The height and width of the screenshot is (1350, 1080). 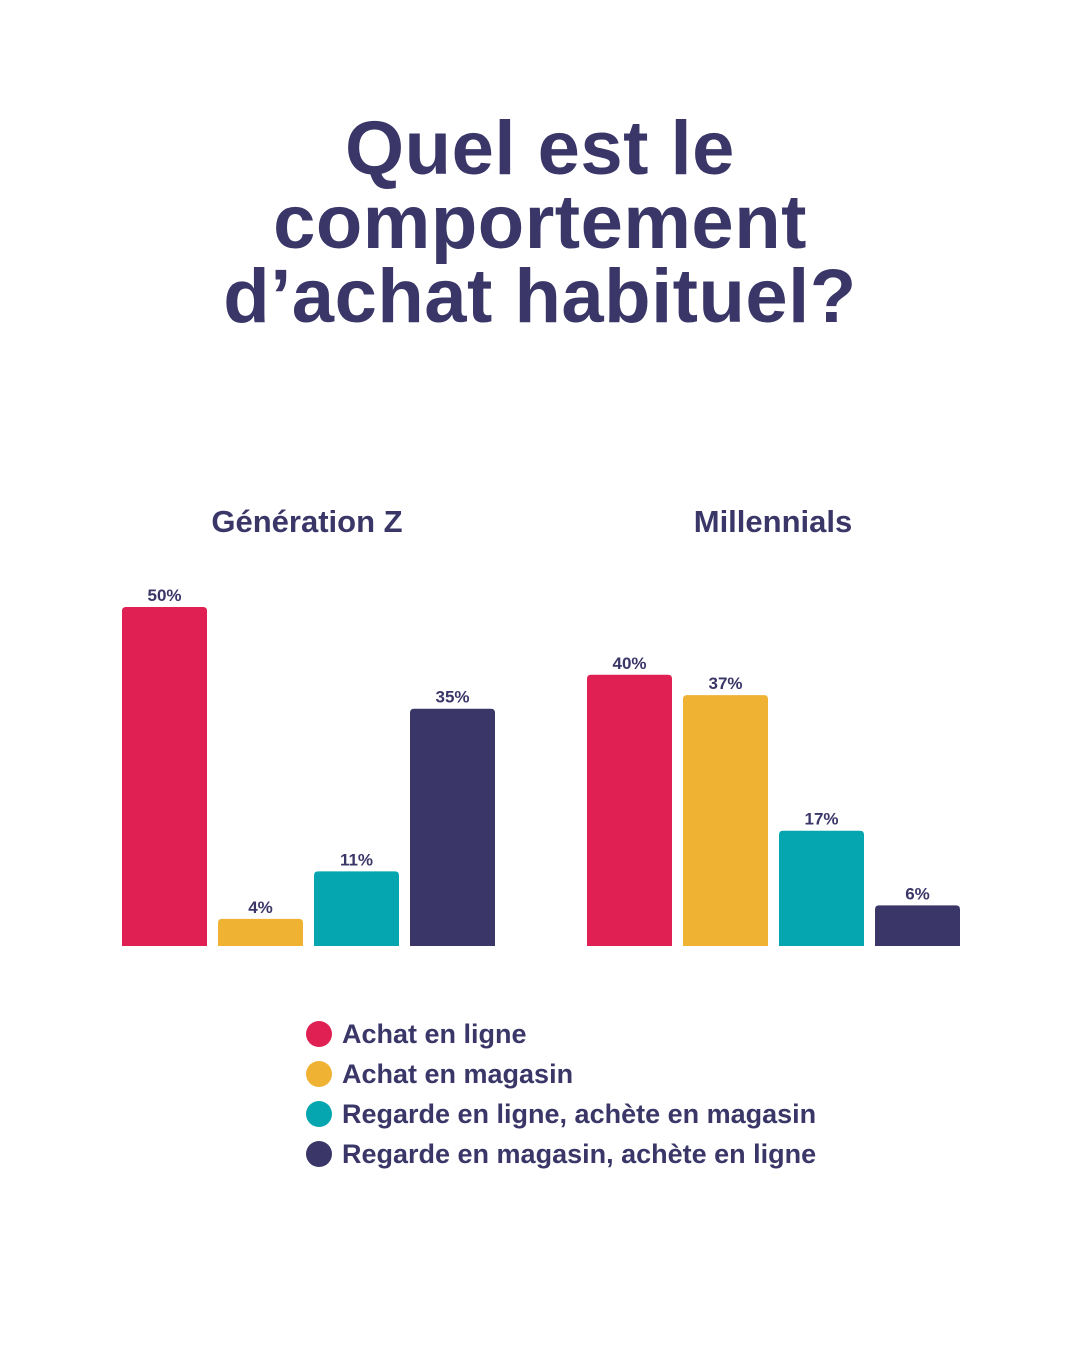 What do you see at coordinates (579, 1153) in the screenshot?
I see `legend-label: Regarde en magasin, achète en ligne` at bounding box center [579, 1153].